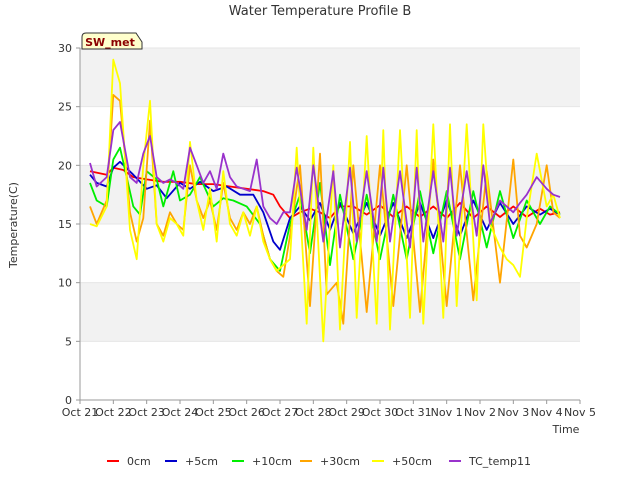  Describe the element at coordinates (246, 412) in the screenshot. I see `x-tick-label: Oct 26` at that location.